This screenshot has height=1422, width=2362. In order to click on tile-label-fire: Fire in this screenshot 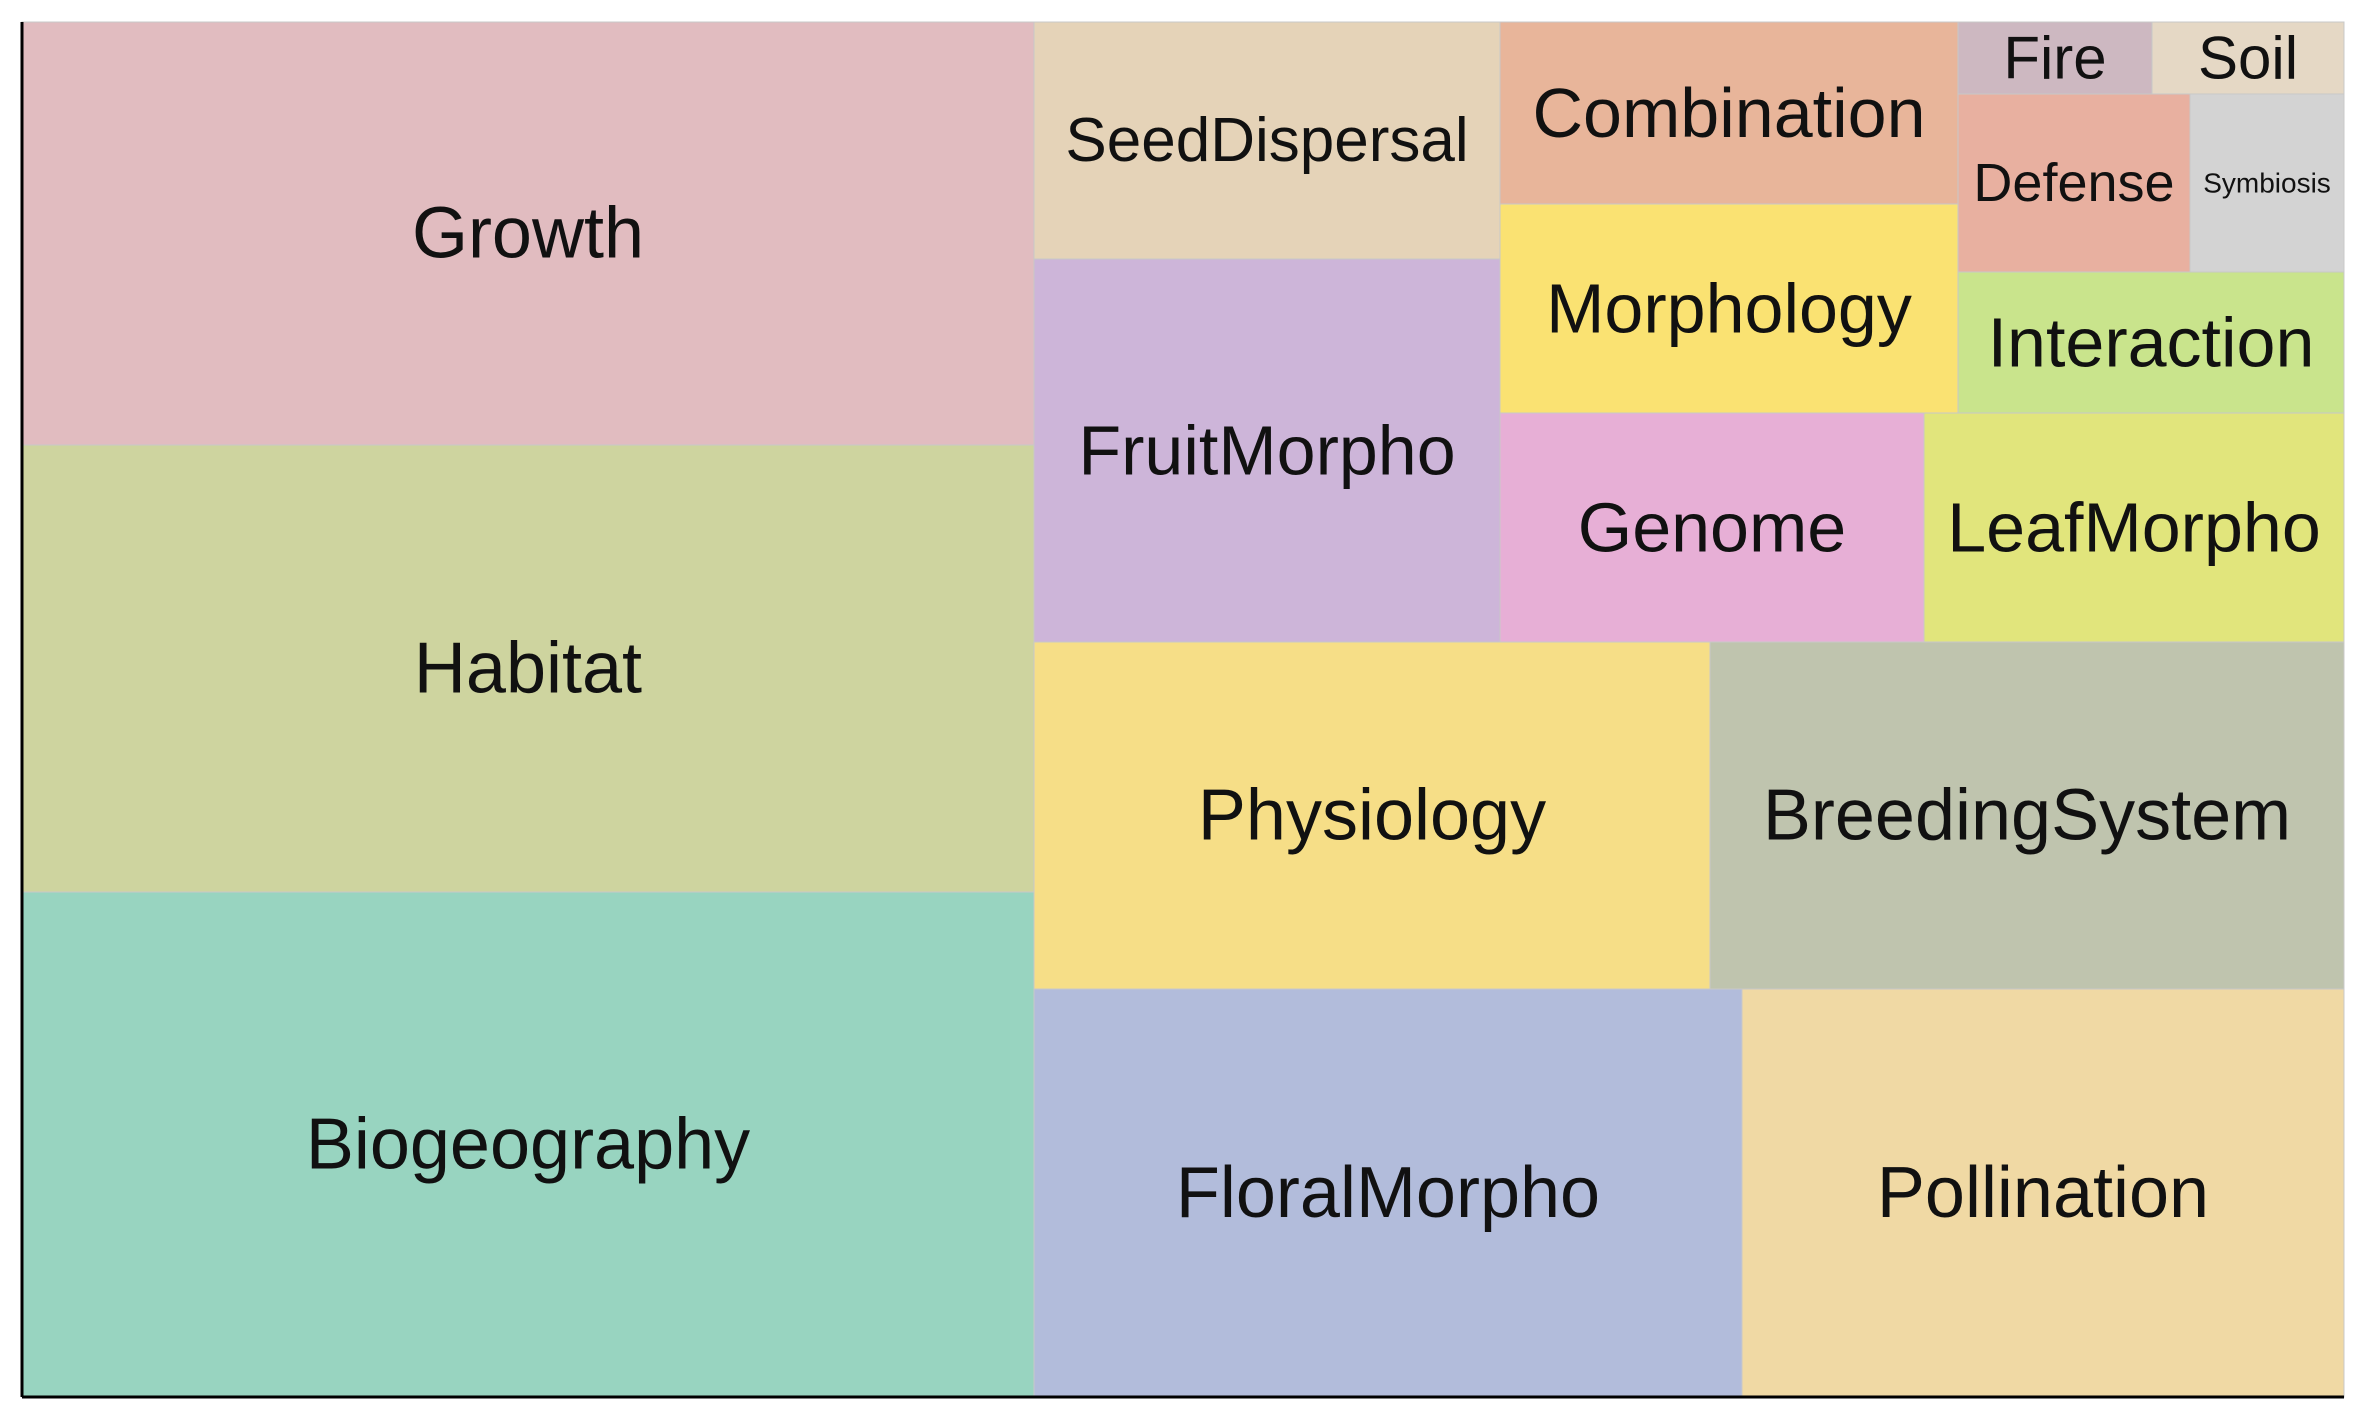, I will do `click(2054, 58)`.